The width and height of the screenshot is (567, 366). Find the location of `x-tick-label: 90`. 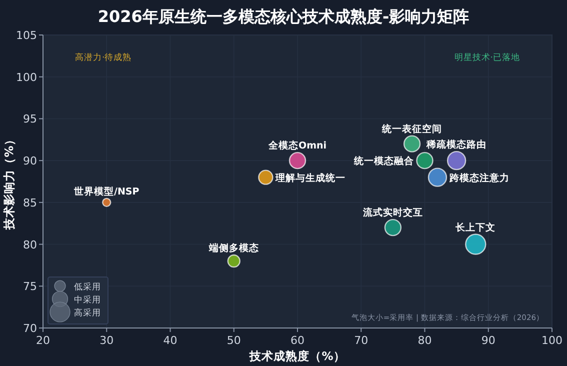

x-tick-label: 90 is located at coordinates (488, 340).